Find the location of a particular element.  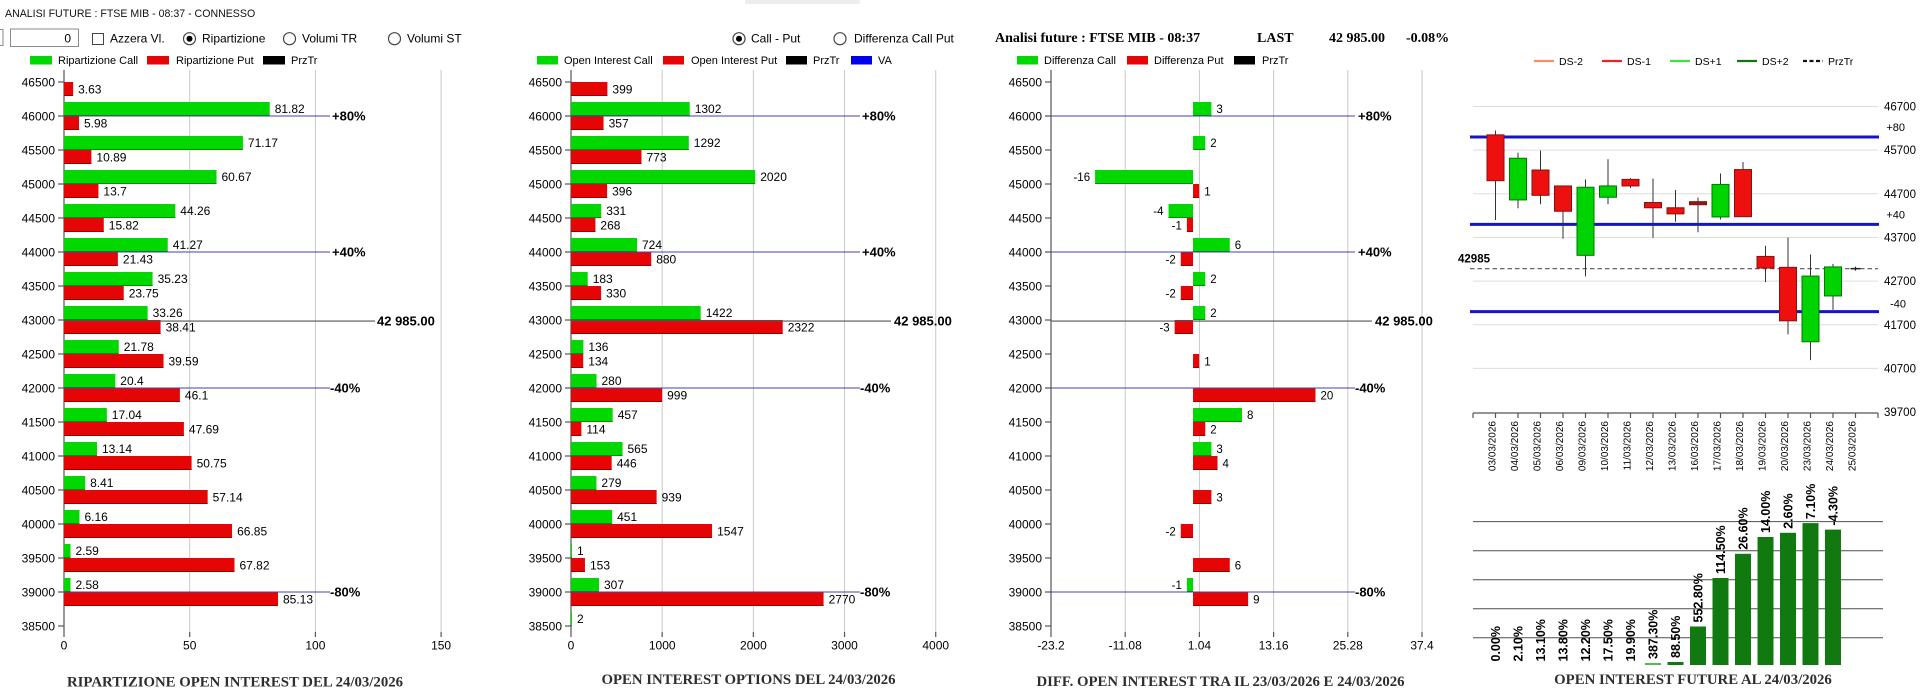

svg-text: 19.90% is located at coordinates (1631, 640).